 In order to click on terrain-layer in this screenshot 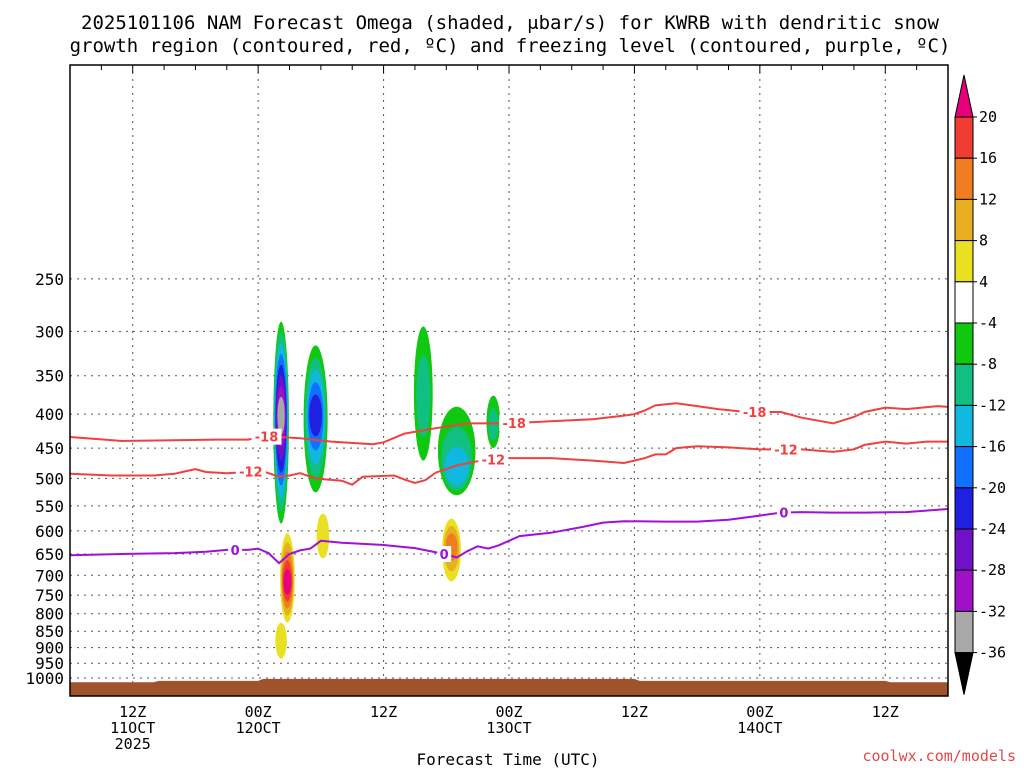, I will do `click(509, 687)`.